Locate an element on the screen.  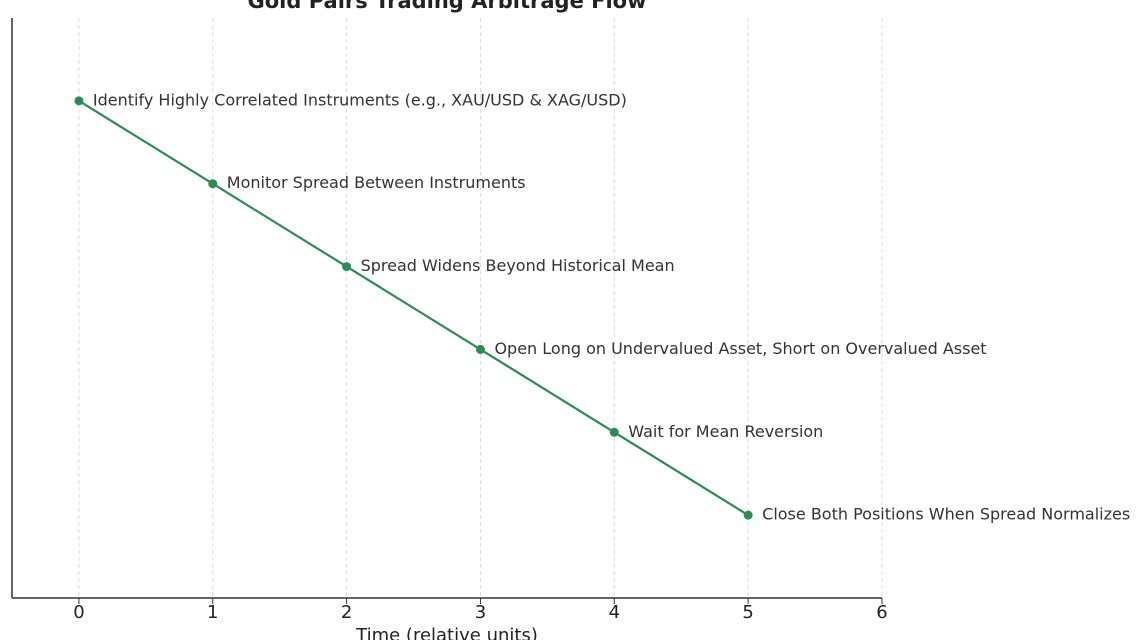
x-tick-label: 5 is located at coordinates (747, 612).